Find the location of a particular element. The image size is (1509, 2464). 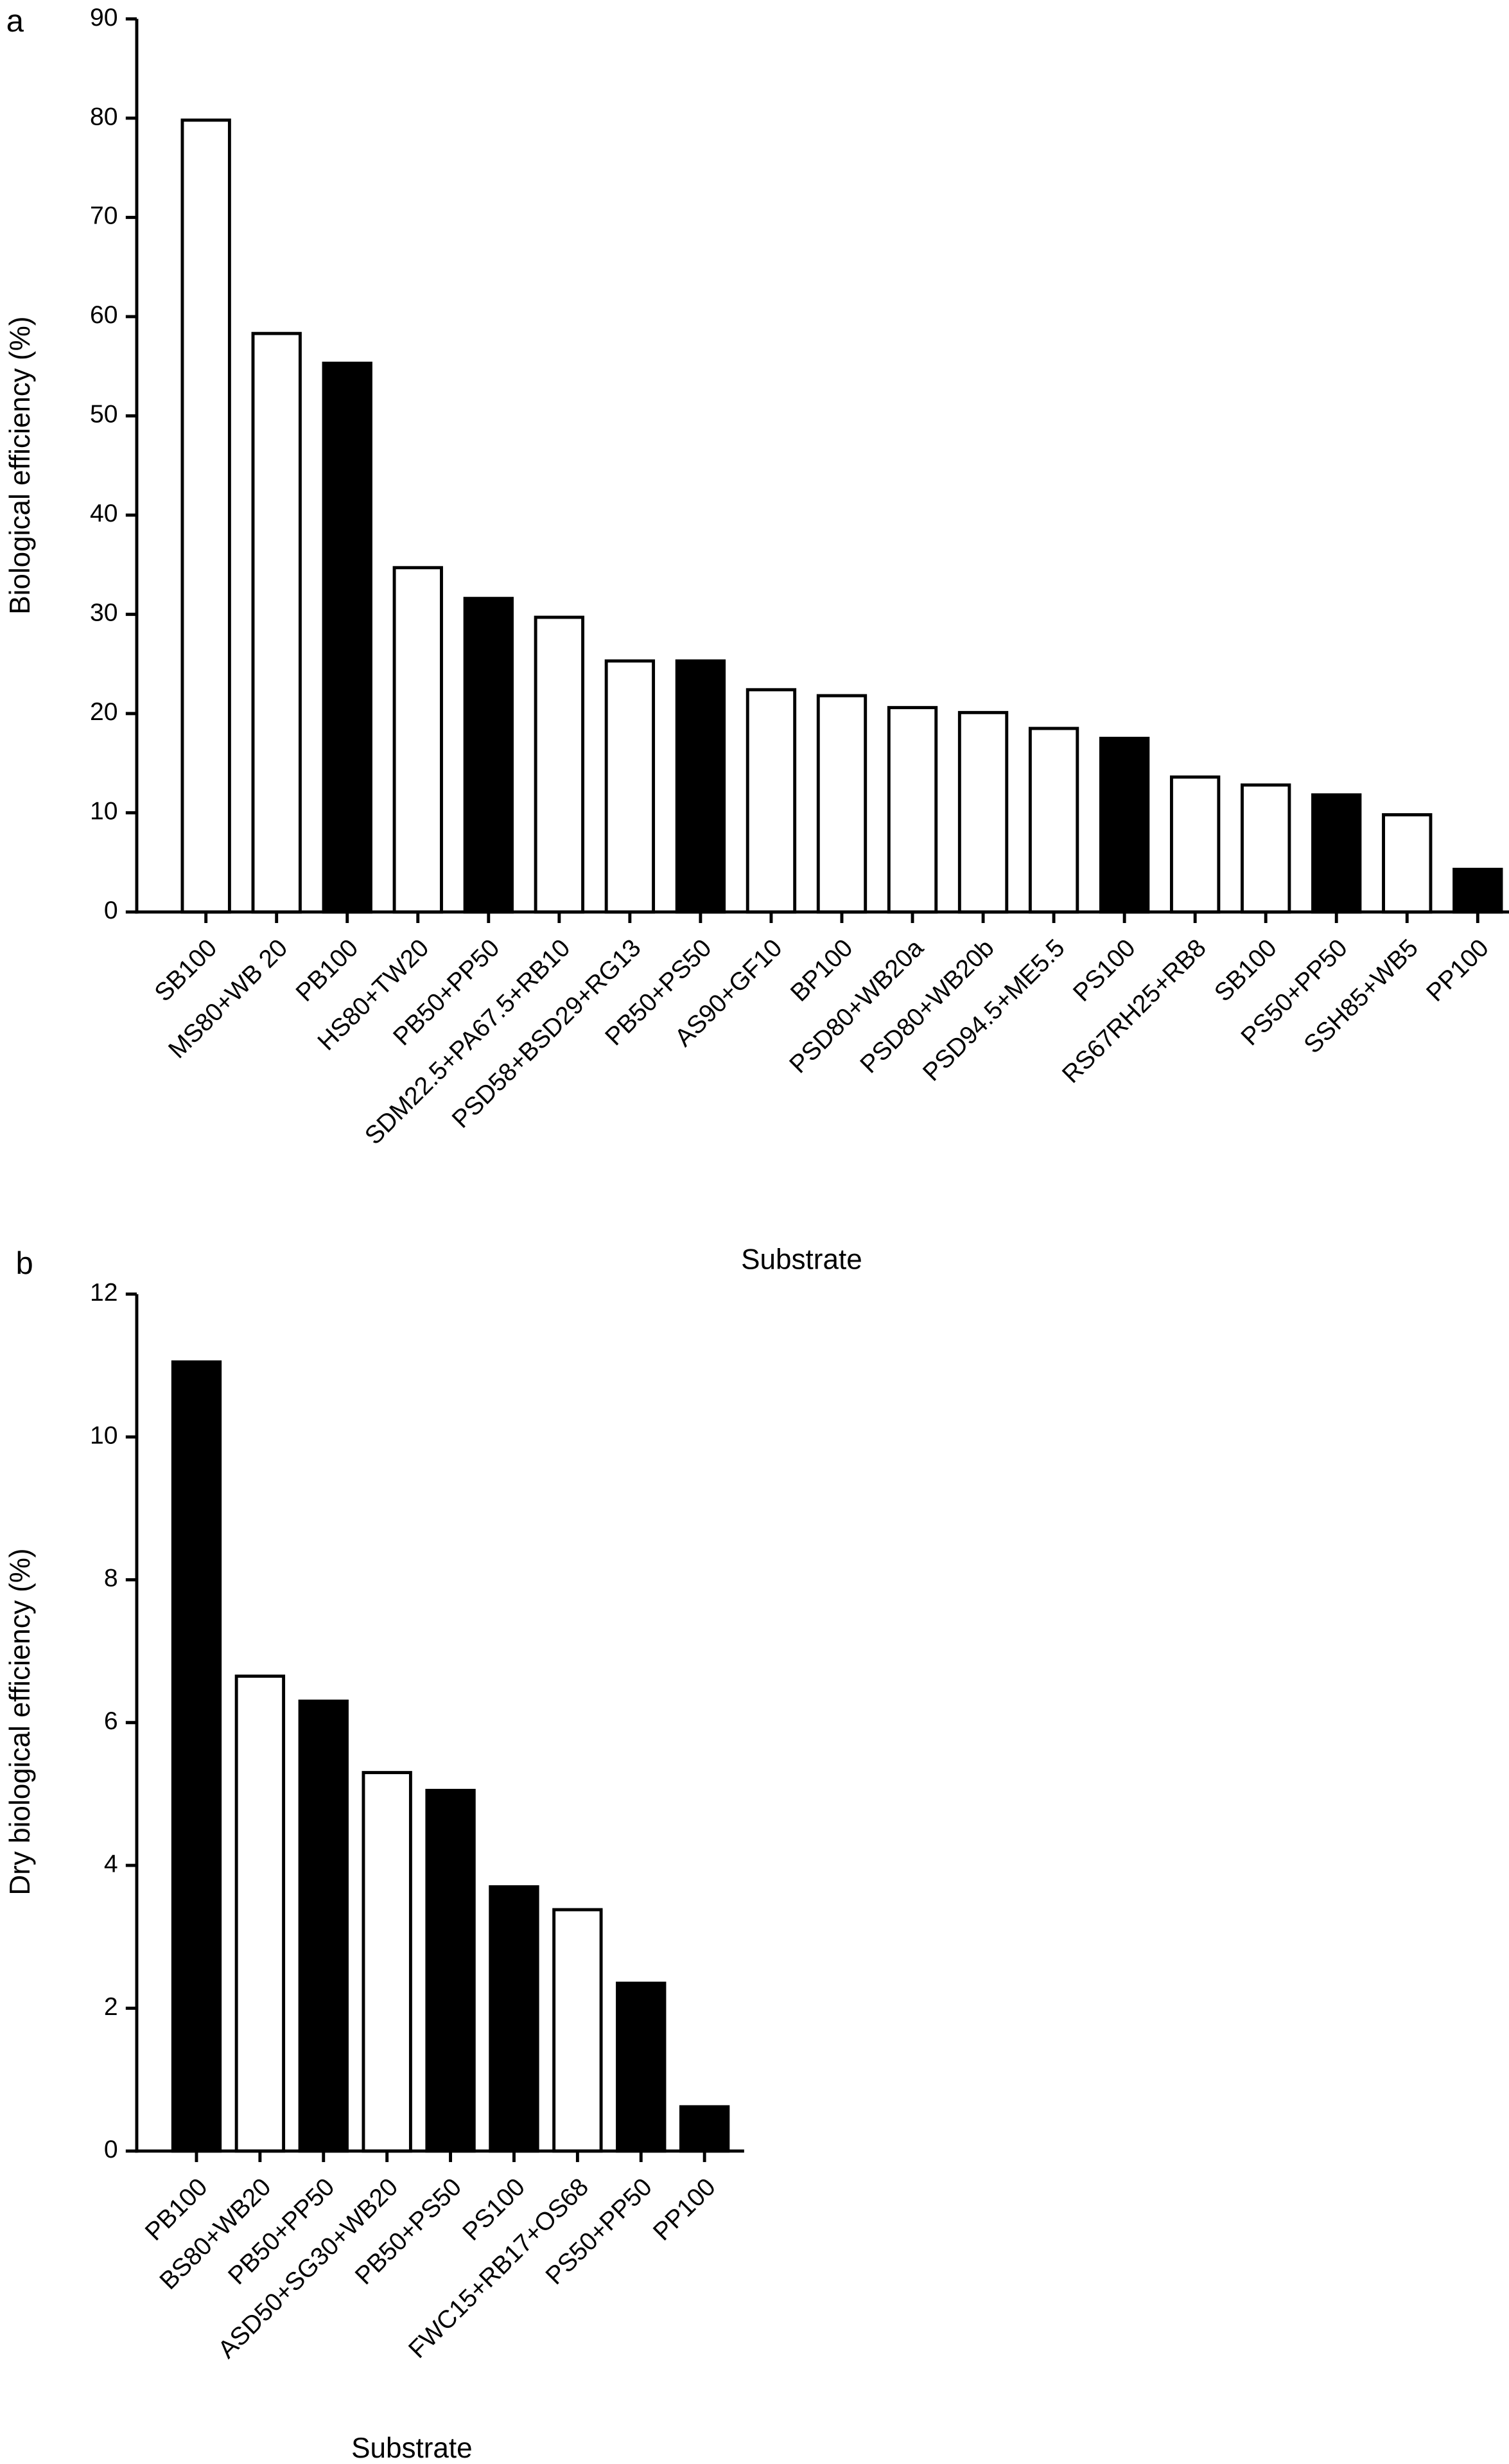

y-tick-label: 90 is located at coordinates (104, 17).